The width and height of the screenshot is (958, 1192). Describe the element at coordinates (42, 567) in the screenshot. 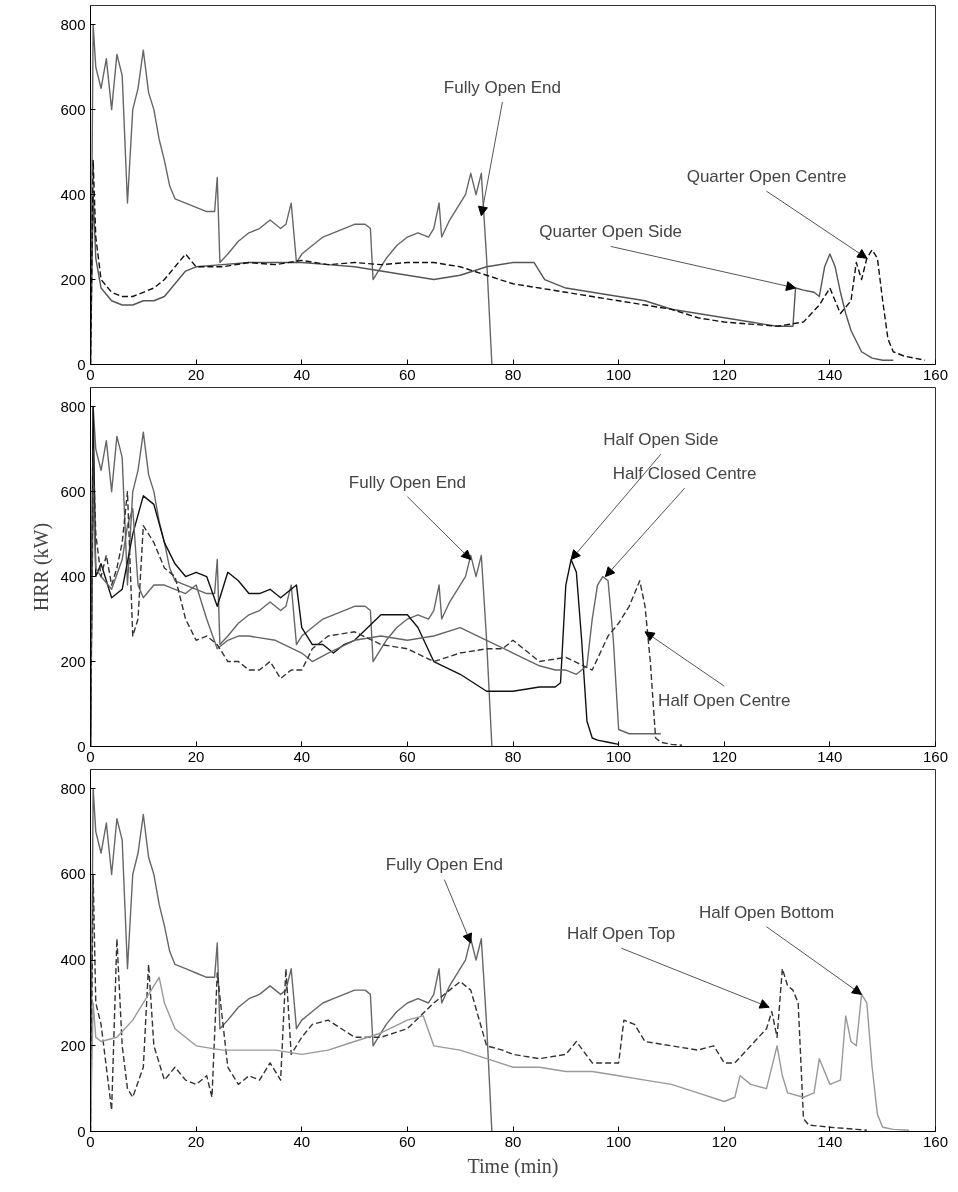

I see `y-axis-title: HRR (kW)` at that location.